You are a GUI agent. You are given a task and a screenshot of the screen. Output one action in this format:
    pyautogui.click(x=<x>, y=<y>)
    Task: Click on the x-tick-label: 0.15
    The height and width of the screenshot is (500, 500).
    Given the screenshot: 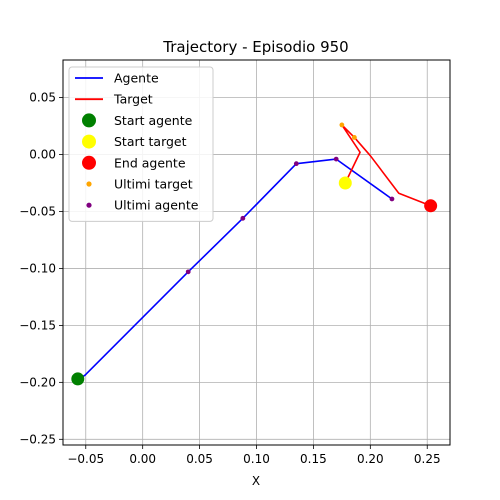 What is the action you would take?
    pyautogui.click(x=313, y=459)
    